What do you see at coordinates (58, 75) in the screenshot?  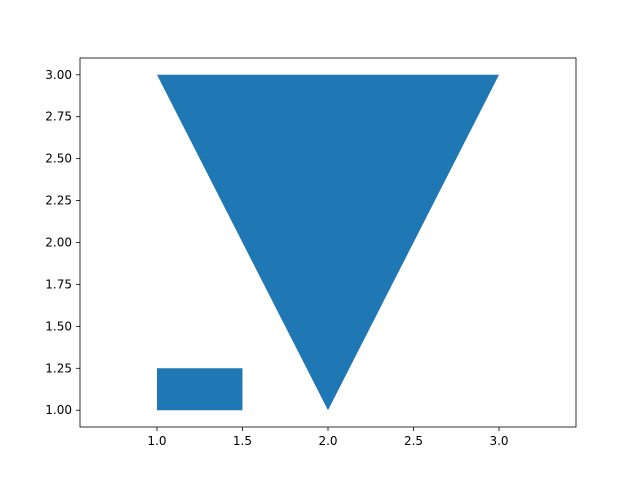 I see `y-tick-label: 3.00` at bounding box center [58, 75].